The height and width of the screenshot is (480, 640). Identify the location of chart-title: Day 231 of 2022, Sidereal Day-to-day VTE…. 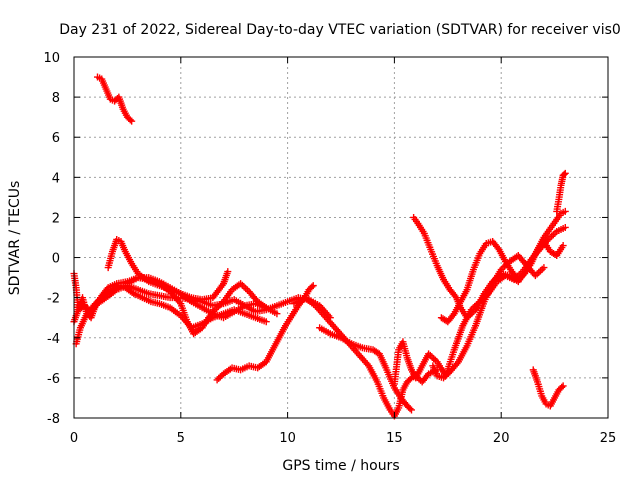
(340, 30).